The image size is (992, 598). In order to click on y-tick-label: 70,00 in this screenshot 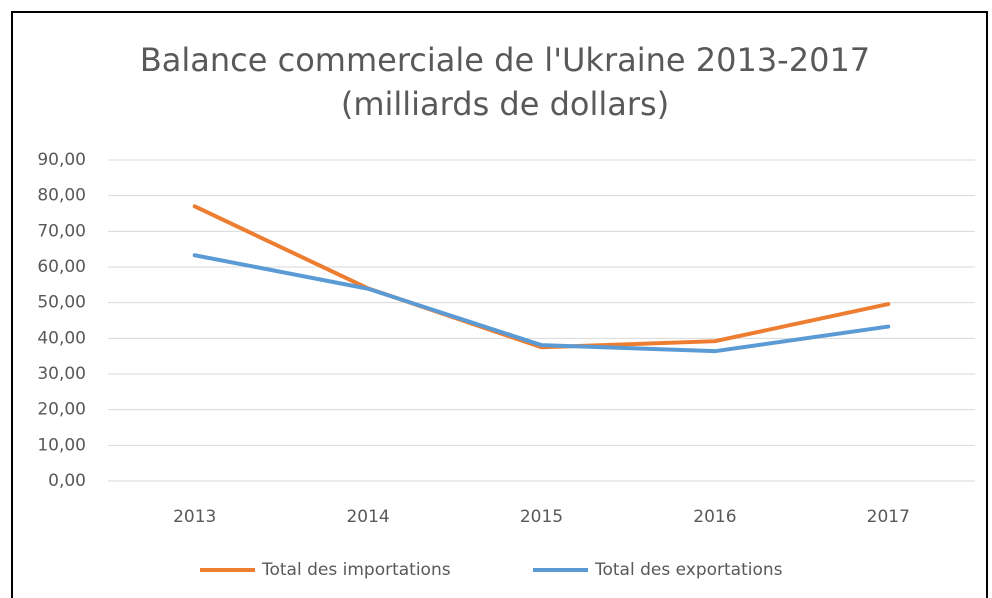, I will do `click(61, 231)`.